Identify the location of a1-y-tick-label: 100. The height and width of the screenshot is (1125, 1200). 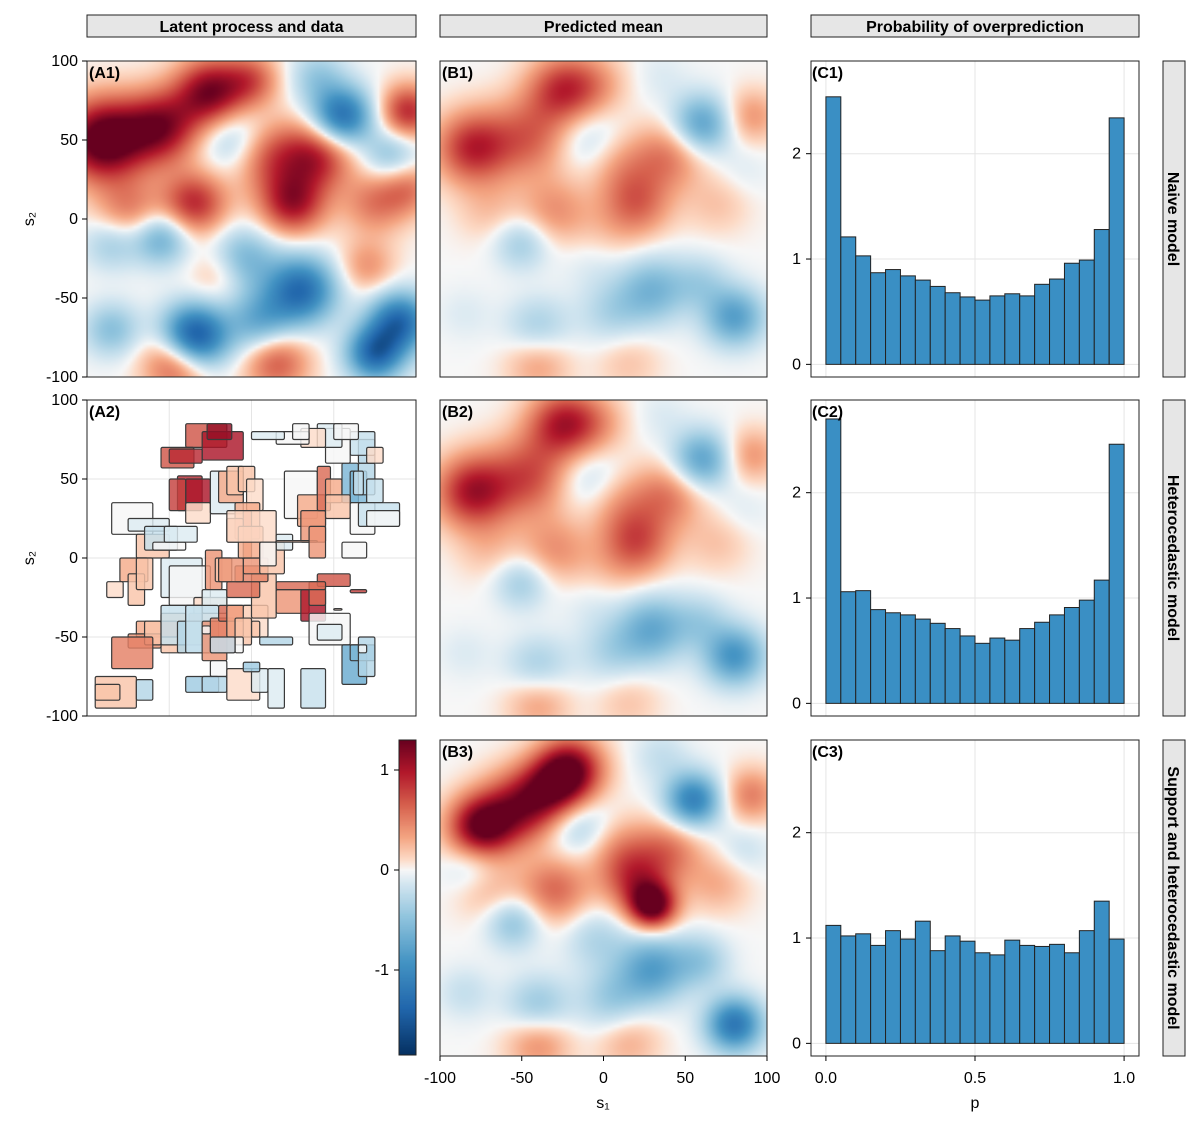
(64, 61).